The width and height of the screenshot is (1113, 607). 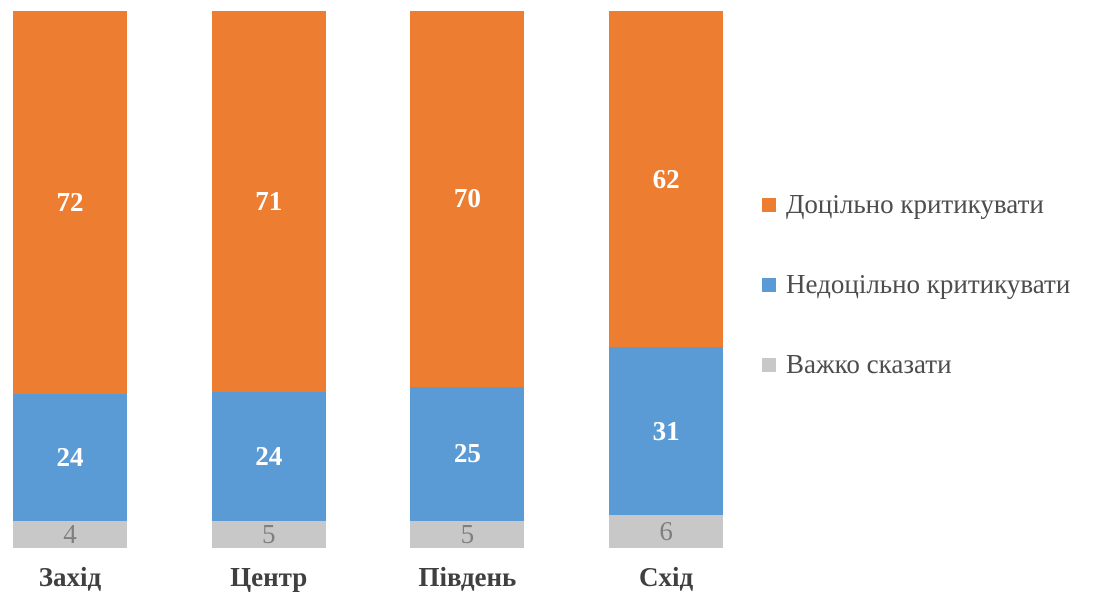 What do you see at coordinates (666, 577) in the screenshot?
I see `category-label: Схід` at bounding box center [666, 577].